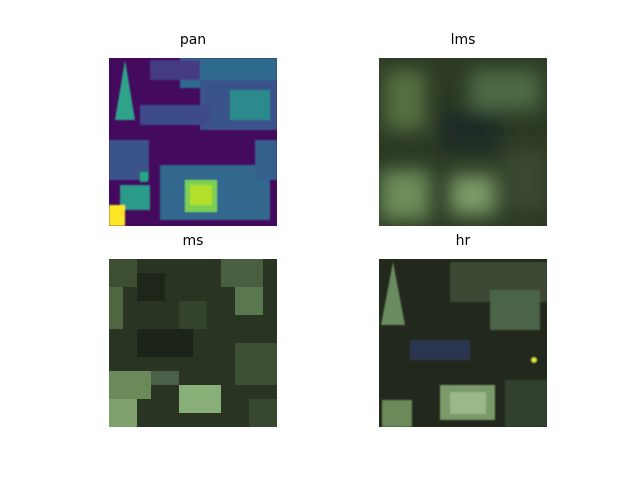 The height and width of the screenshot is (480, 640). What do you see at coordinates (193, 343) in the screenshot?
I see `ms-image` at bounding box center [193, 343].